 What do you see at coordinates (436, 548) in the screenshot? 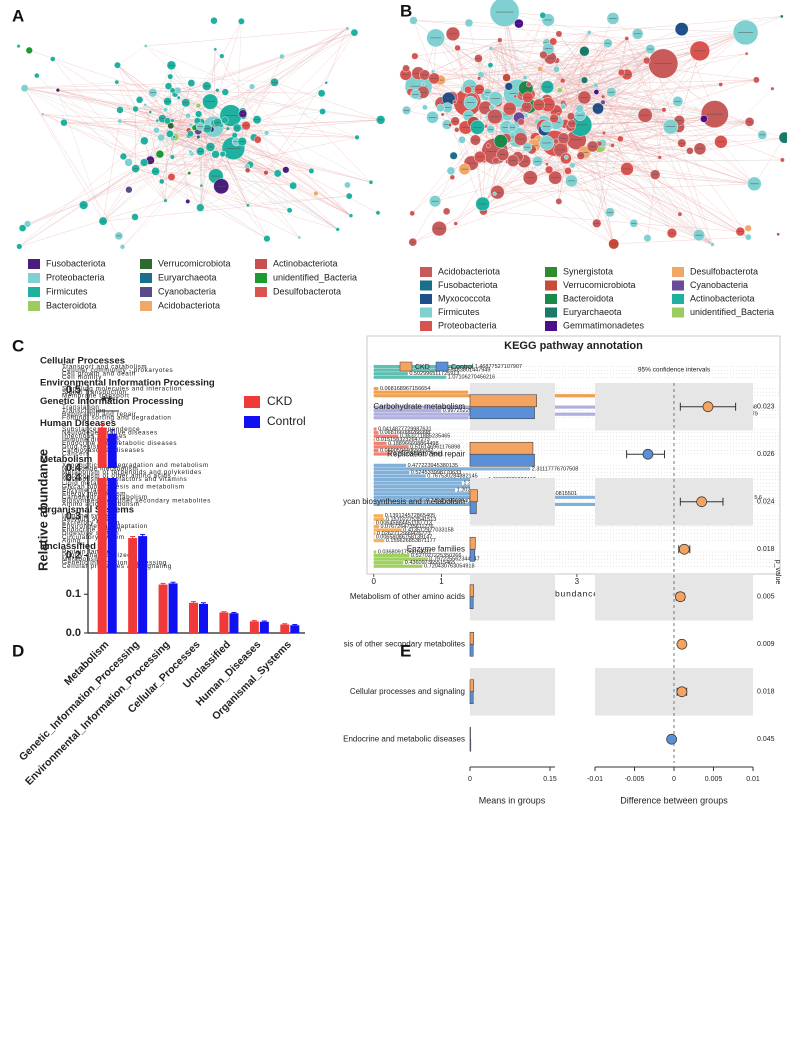
I see `category-label: Enzyme families` at bounding box center [436, 548].